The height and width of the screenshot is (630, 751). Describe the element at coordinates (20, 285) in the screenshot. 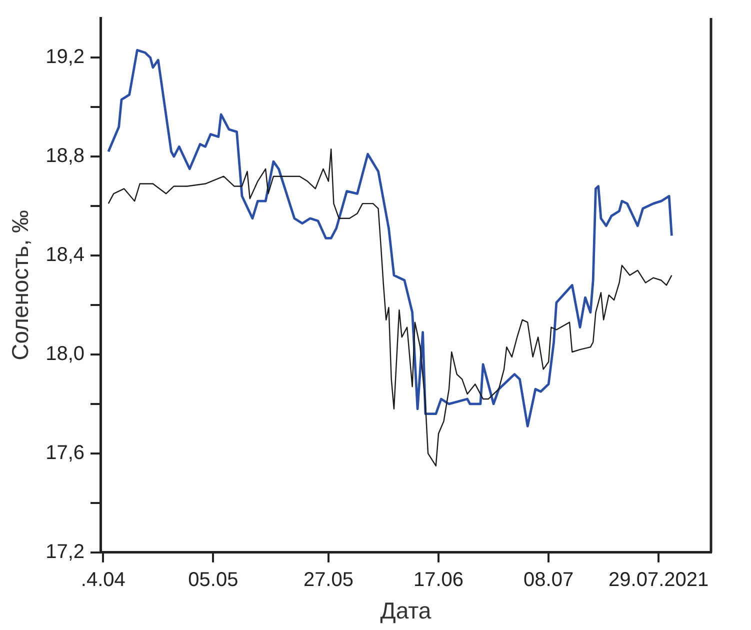

I see `y-axis-title: Соленость, ‰` at that location.